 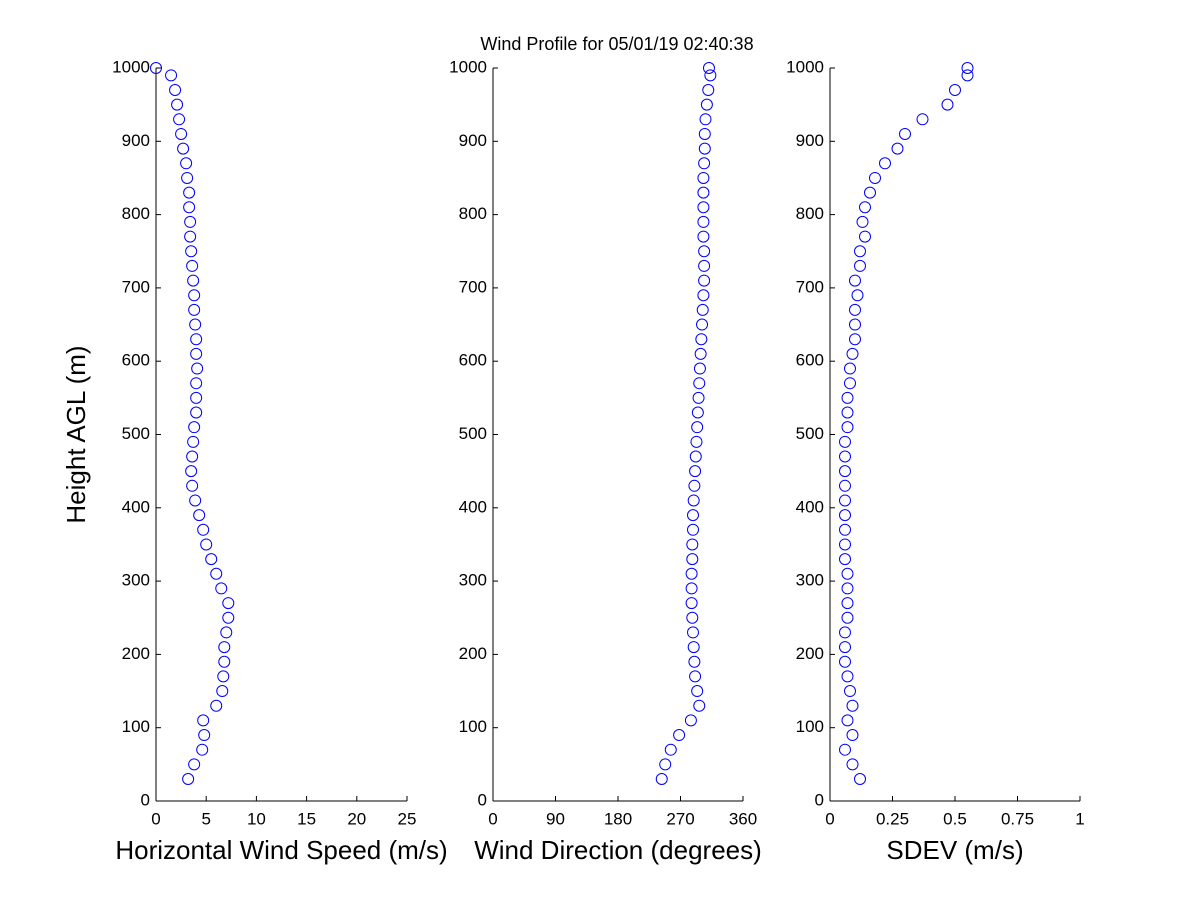 I want to click on x-tick-label: 0, so click(x=829, y=818).